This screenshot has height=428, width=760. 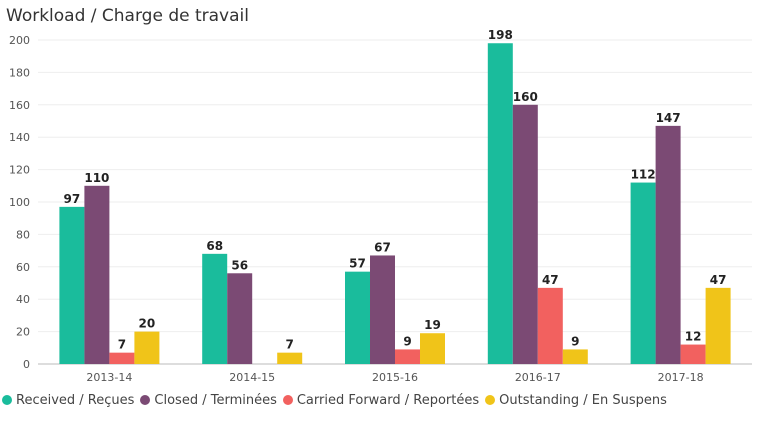 I want to click on data-label: 57, so click(x=357, y=264).